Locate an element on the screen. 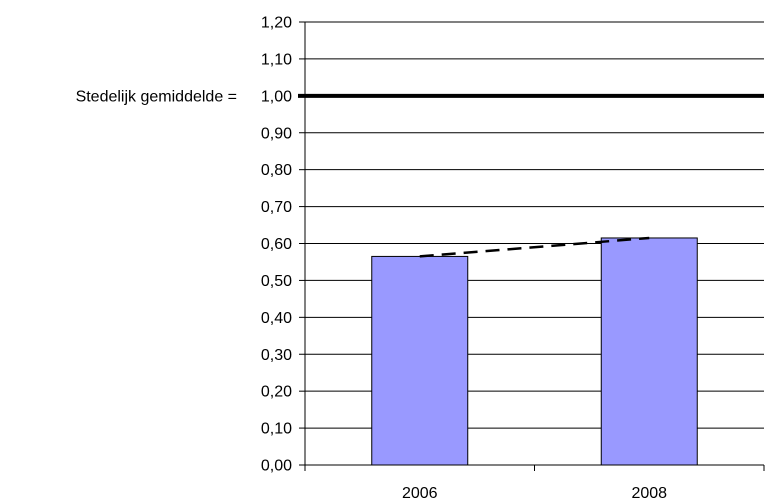 The image size is (772, 504). y-tick-label: 0,40 is located at coordinates (276, 318).